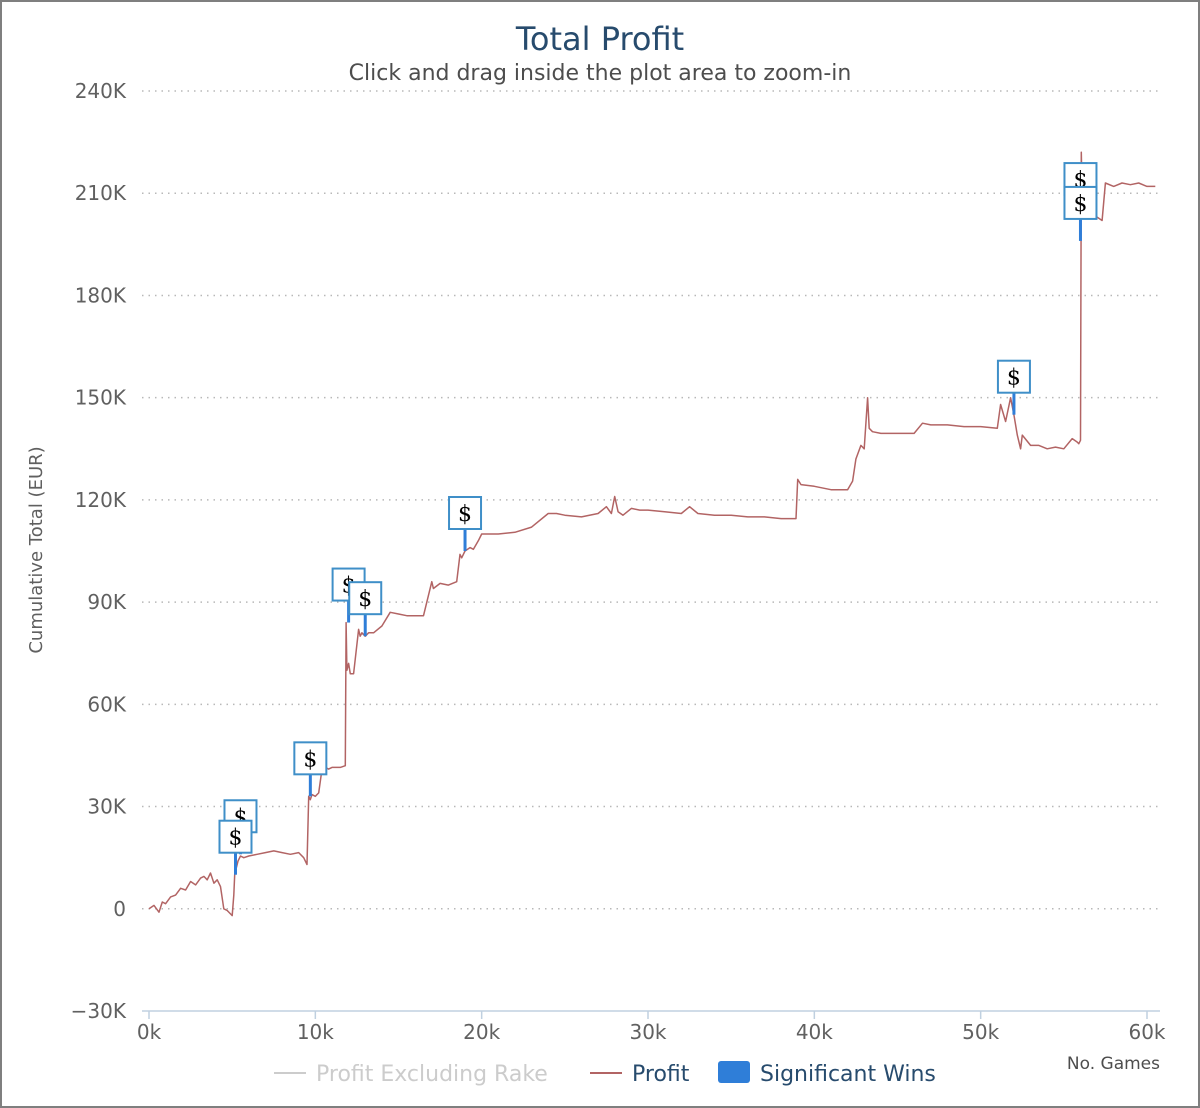 The height and width of the screenshot is (1108, 1200). What do you see at coordinates (101, 295) in the screenshot?
I see `y-tick-label: 180K` at bounding box center [101, 295].